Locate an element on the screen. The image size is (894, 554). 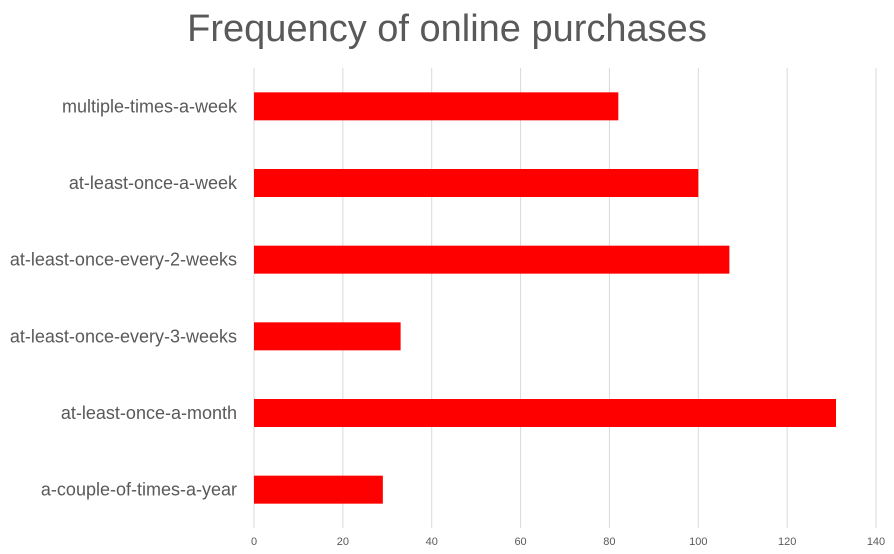
bar-multiple-times-a-week is located at coordinates (436, 106).